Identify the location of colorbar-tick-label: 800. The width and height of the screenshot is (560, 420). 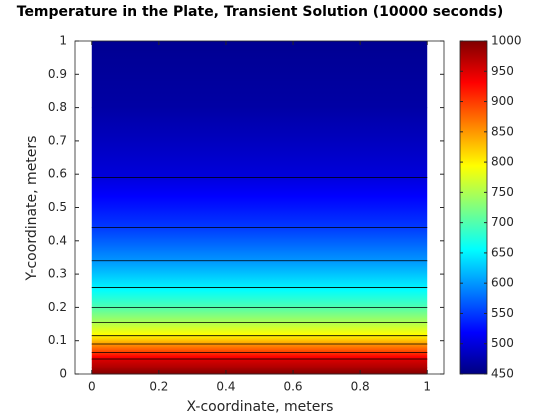
(502, 162).